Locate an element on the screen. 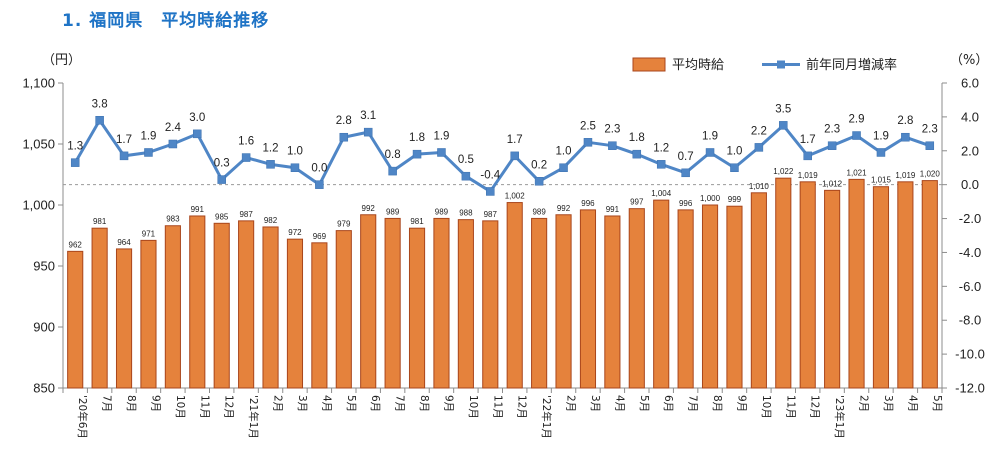 The height and width of the screenshot is (455, 1000). y-right-tick-label: -6.0 is located at coordinates (970, 286).